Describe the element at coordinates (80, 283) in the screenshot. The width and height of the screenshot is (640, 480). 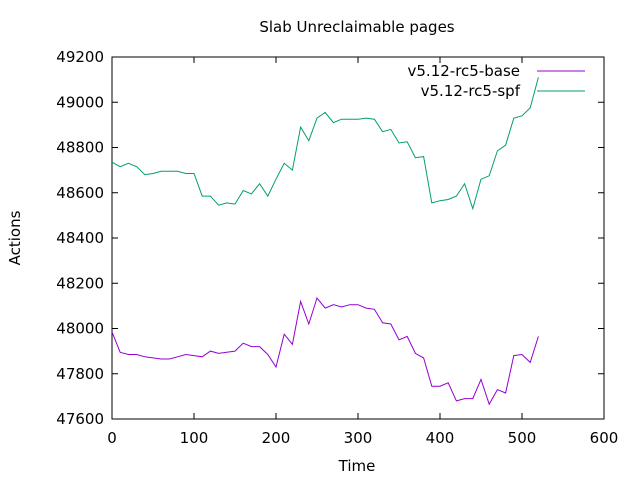
I see `y-tick-label: 48200` at that location.